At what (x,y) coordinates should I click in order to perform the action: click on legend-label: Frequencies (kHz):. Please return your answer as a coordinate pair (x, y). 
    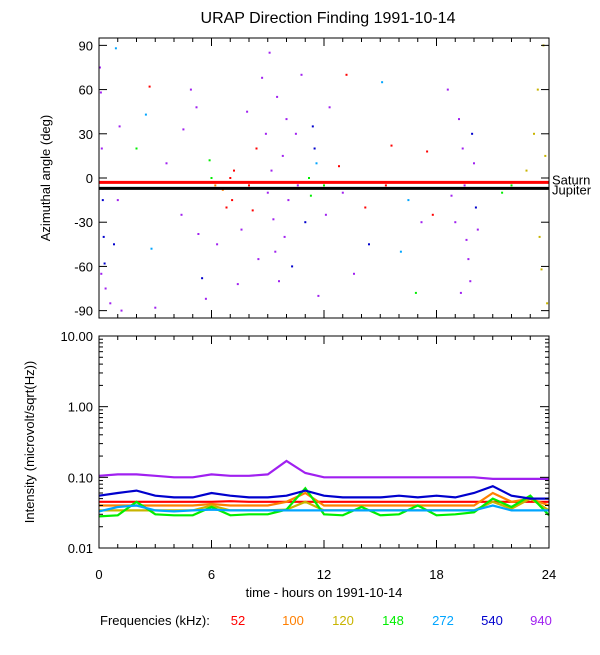
    Looking at the image, I should click on (155, 620).